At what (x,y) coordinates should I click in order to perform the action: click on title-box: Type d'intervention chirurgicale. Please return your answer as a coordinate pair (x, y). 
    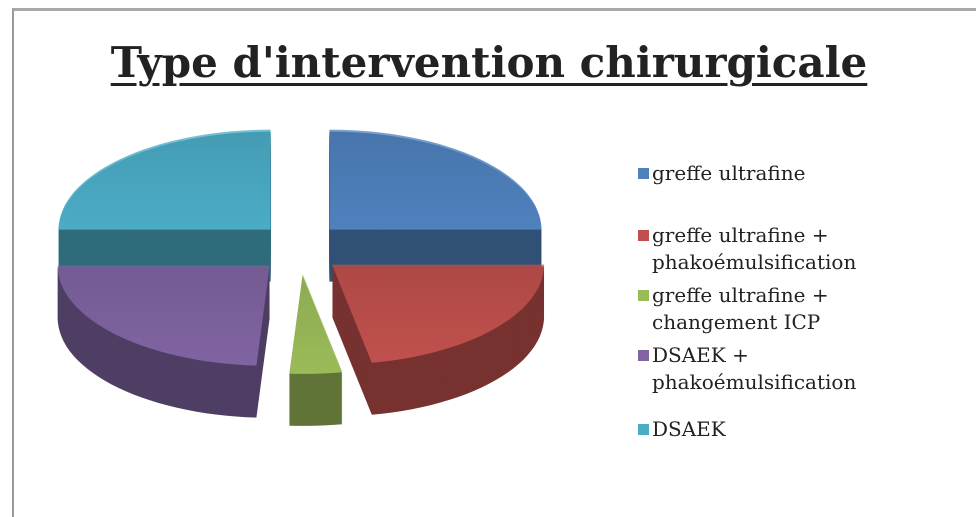
    Looking at the image, I should click on (489, 62).